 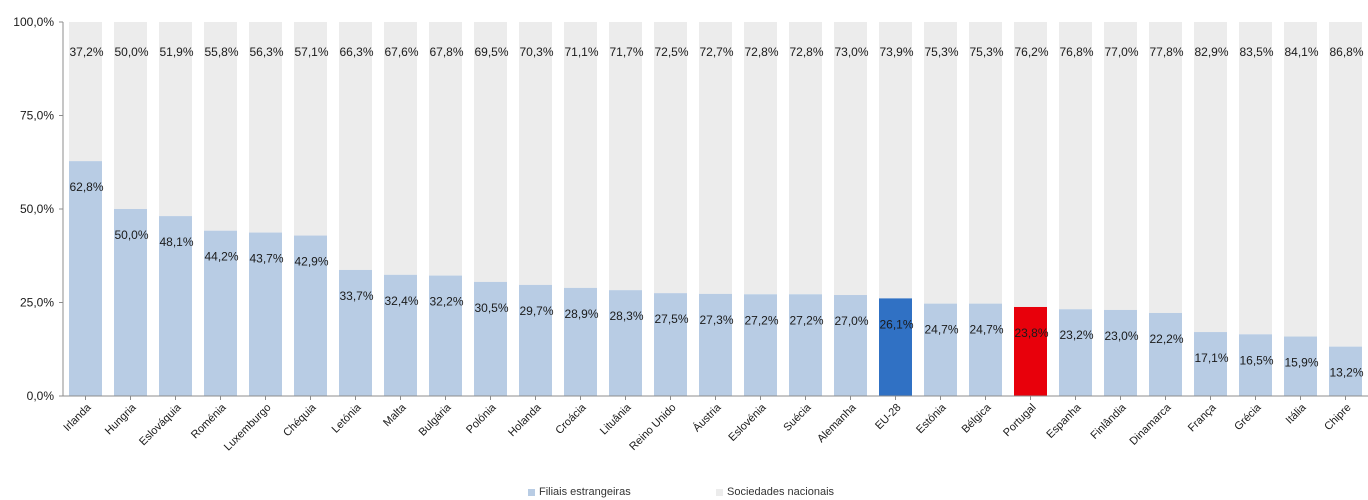 I want to click on data-label-filiais: 15,9%, so click(x=1301, y=363).